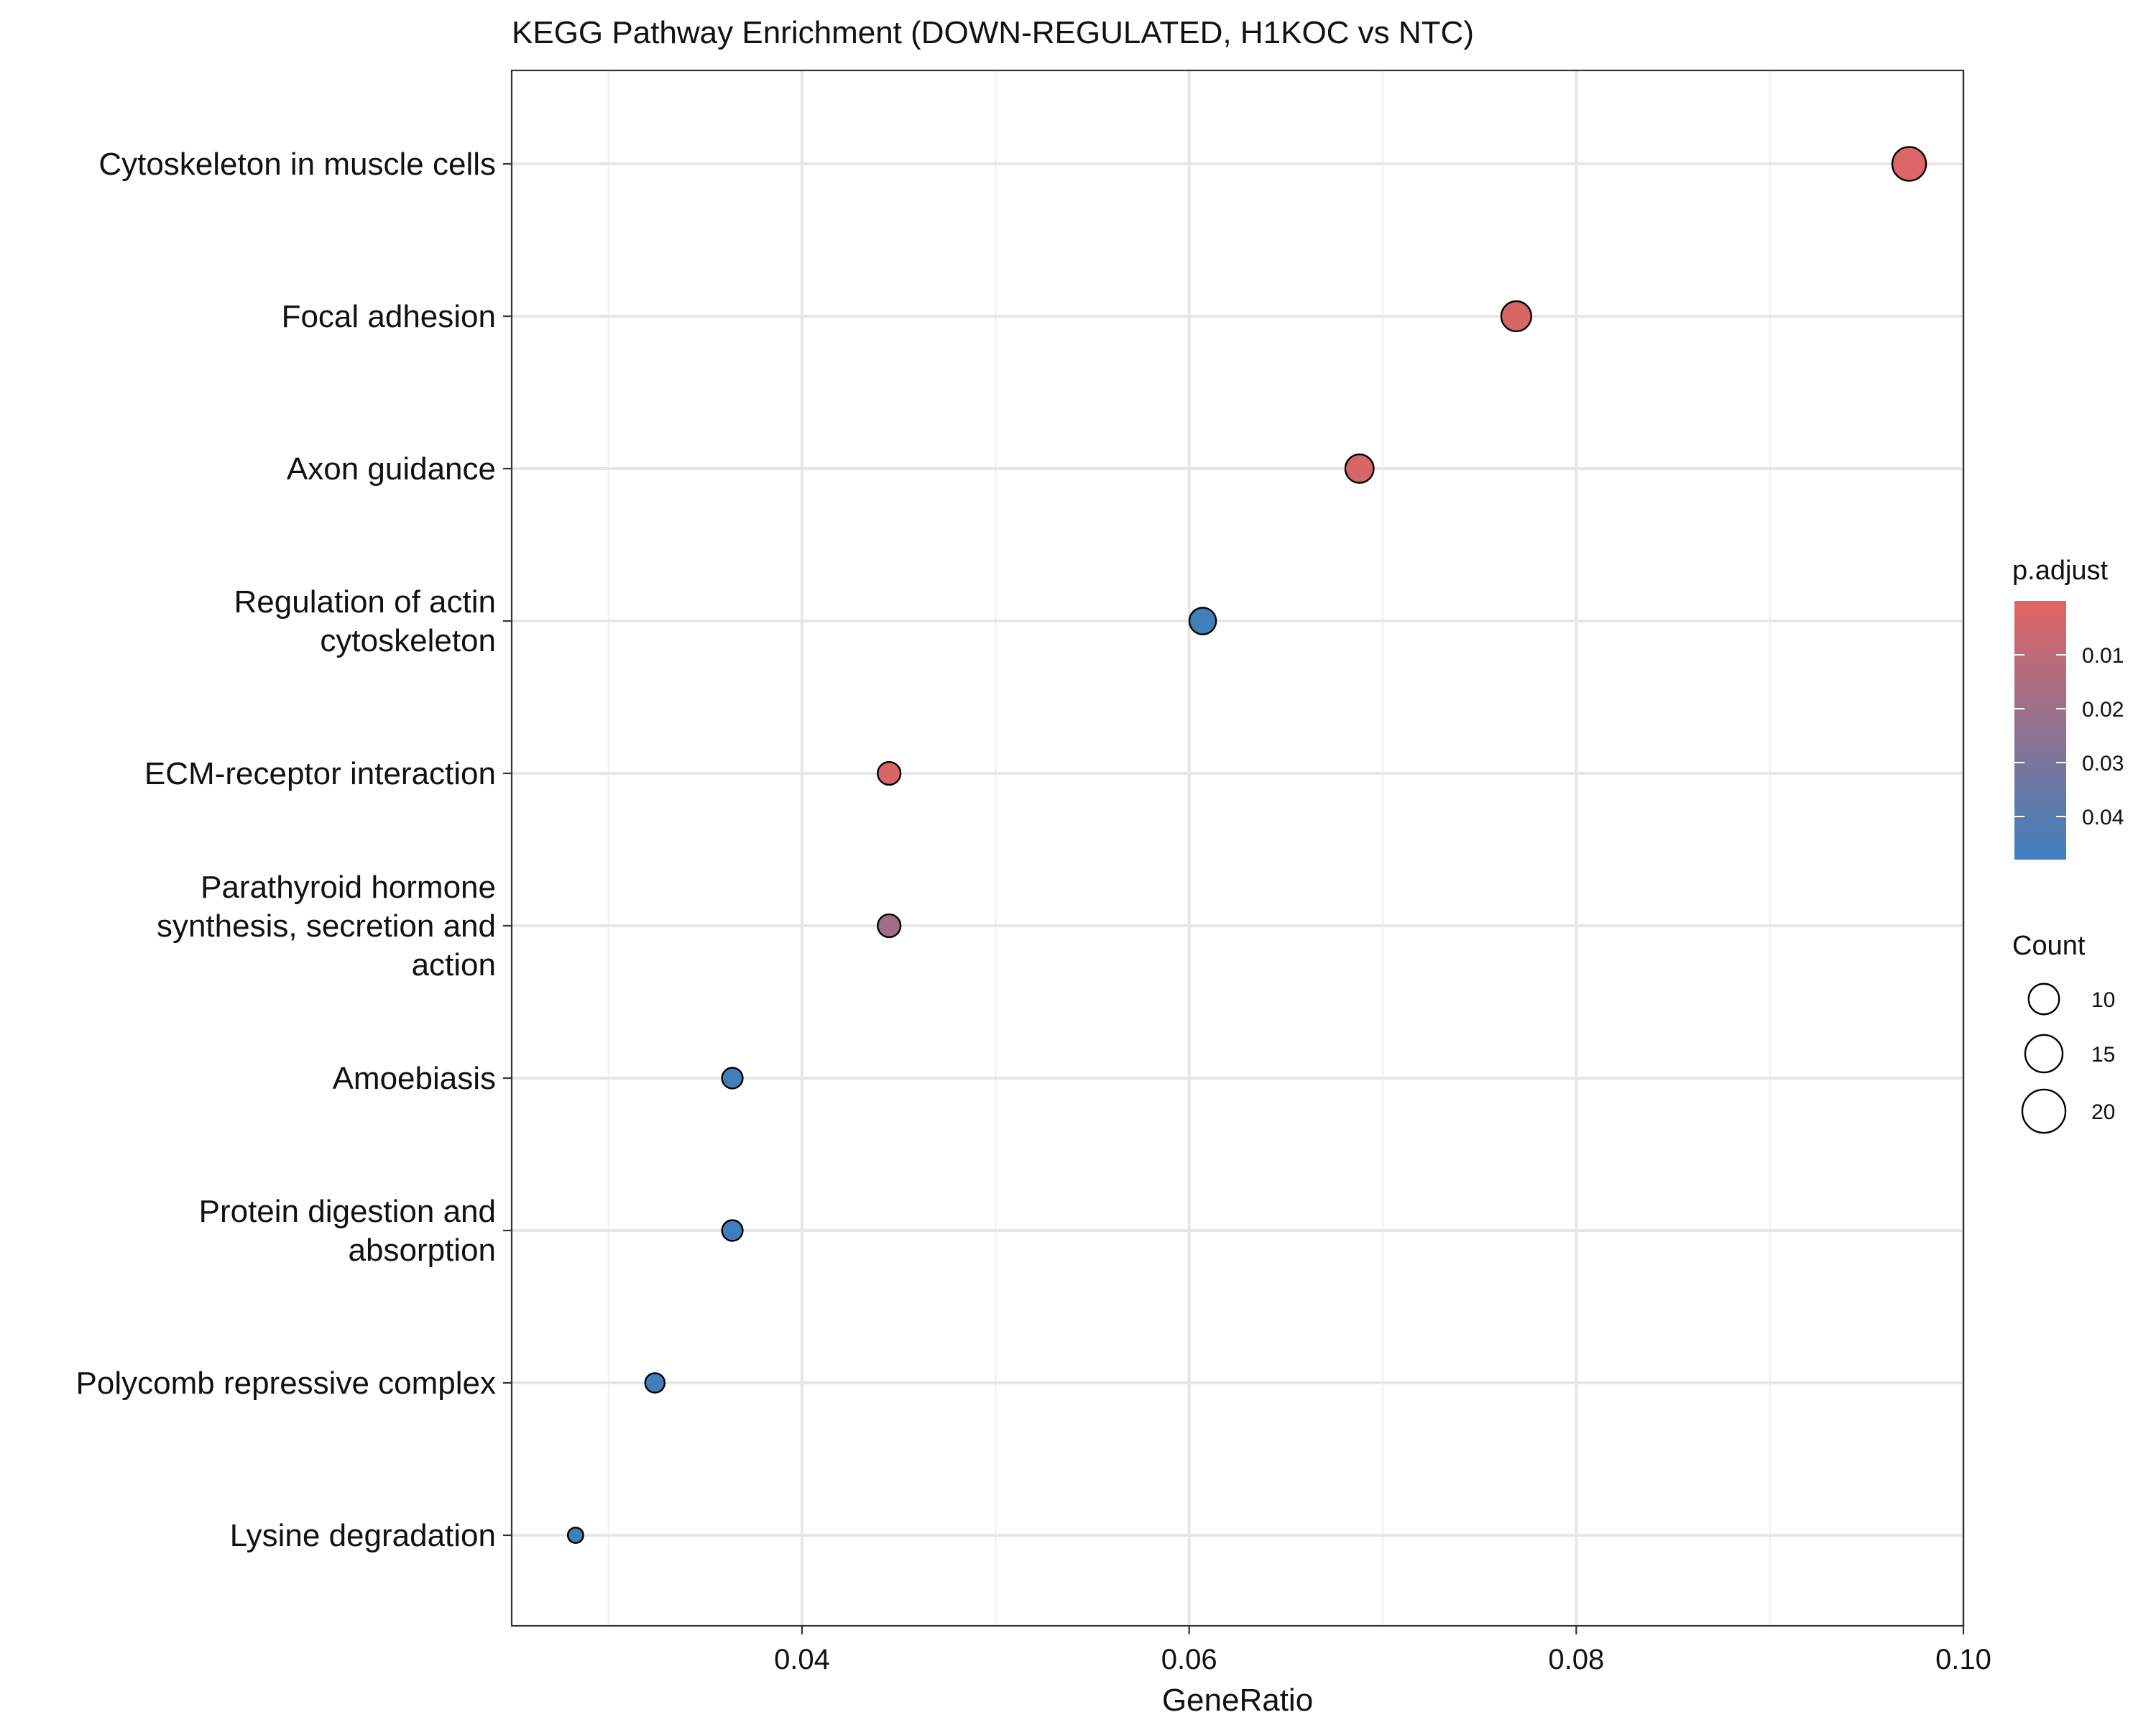 Image resolution: width=2156 pixels, height=1725 pixels. What do you see at coordinates (1189, 1659) in the screenshot?
I see `x-tick-label: 0.06` at bounding box center [1189, 1659].